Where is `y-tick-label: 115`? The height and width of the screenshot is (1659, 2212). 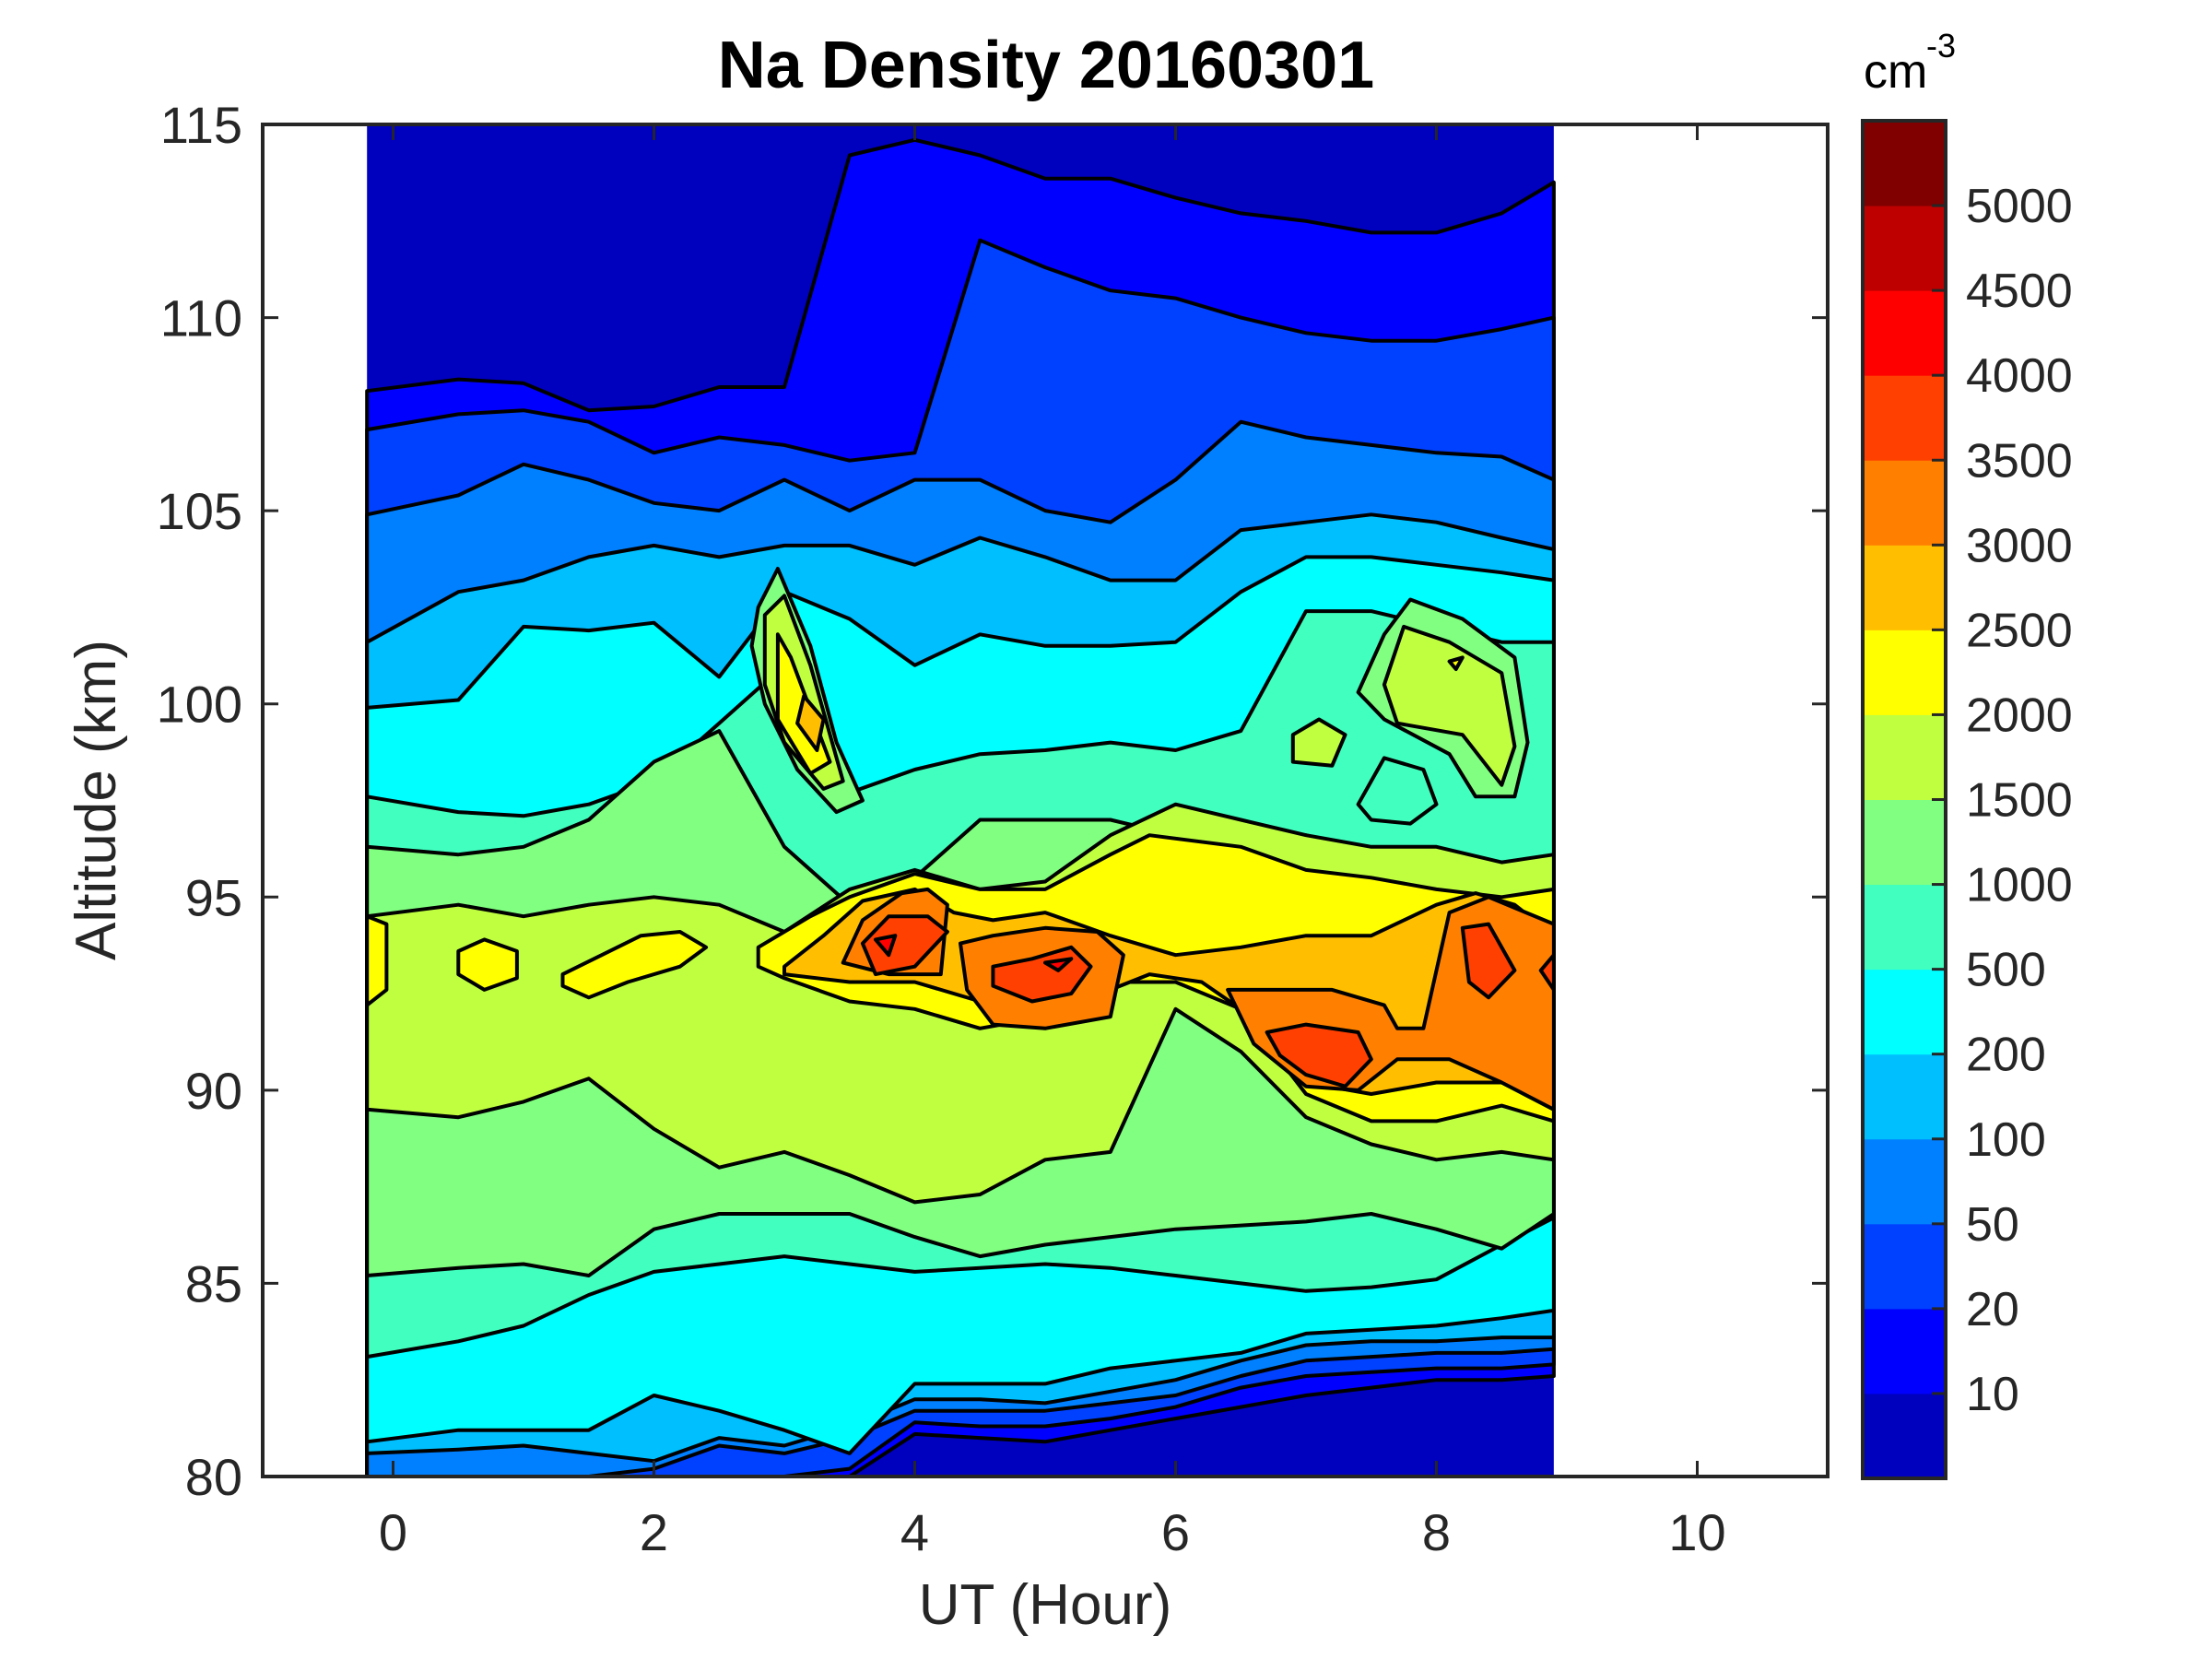 y-tick-label: 115 is located at coordinates (201, 125).